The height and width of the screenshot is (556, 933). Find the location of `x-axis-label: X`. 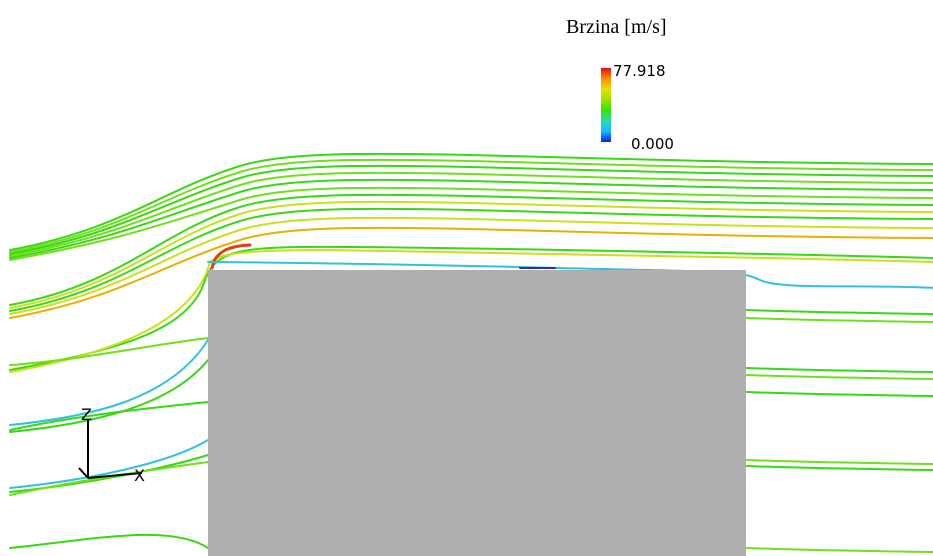

x-axis-label: X is located at coordinates (139, 475).